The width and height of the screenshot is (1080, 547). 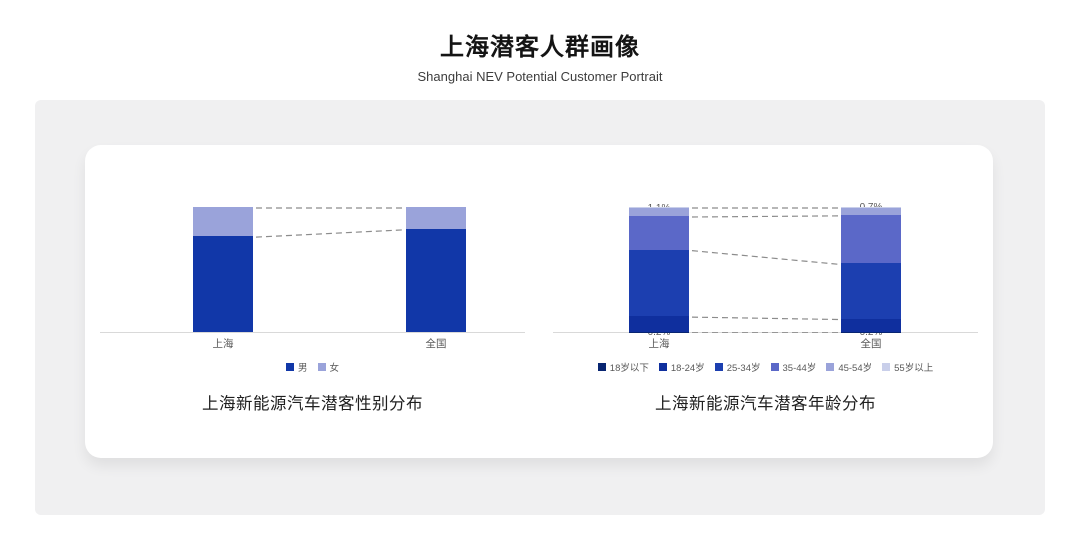 What do you see at coordinates (914, 368) in the screenshot?
I see `legend-label: 55岁以上` at bounding box center [914, 368].